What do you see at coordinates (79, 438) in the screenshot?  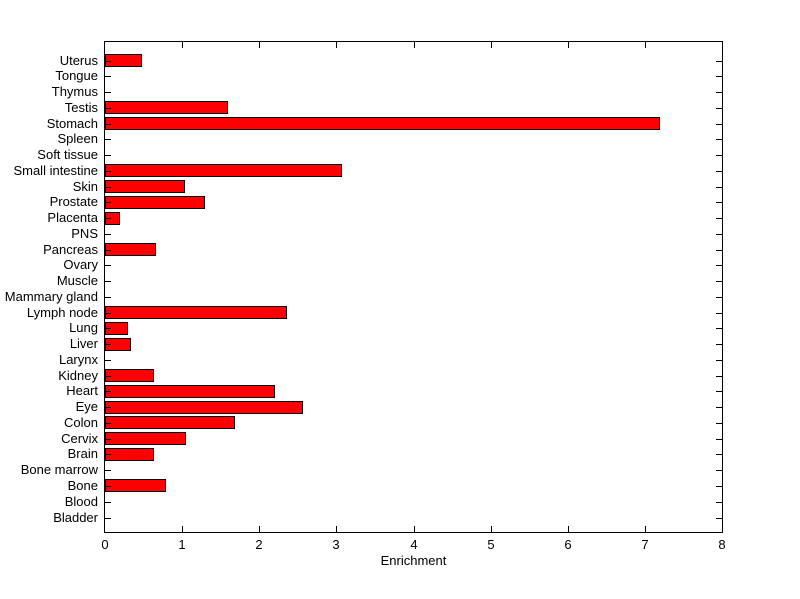 I see `category-label: Cervix` at bounding box center [79, 438].